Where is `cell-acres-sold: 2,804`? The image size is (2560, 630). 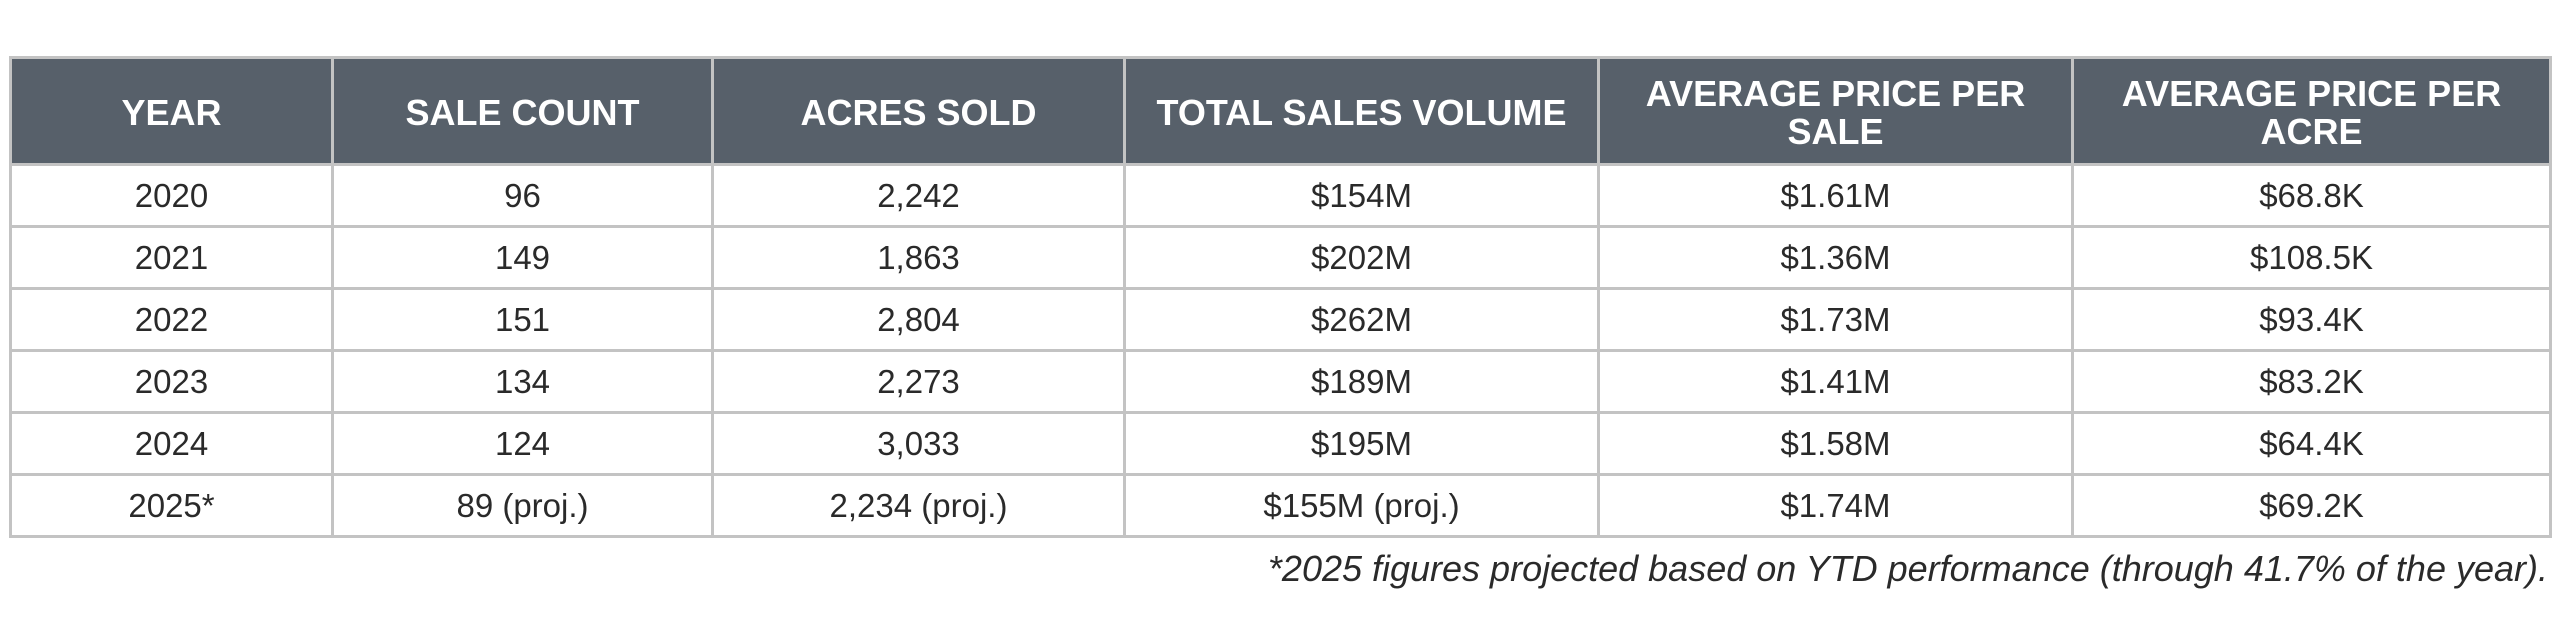
cell-acres-sold: 2,804 is located at coordinates (918, 319).